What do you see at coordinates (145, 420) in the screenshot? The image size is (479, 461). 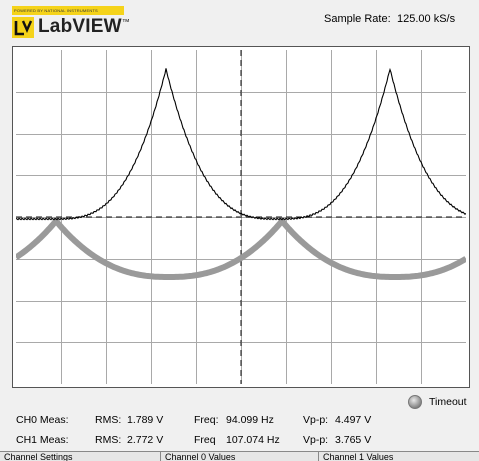 I see `ch0-rms-value: 1.789 V` at bounding box center [145, 420].